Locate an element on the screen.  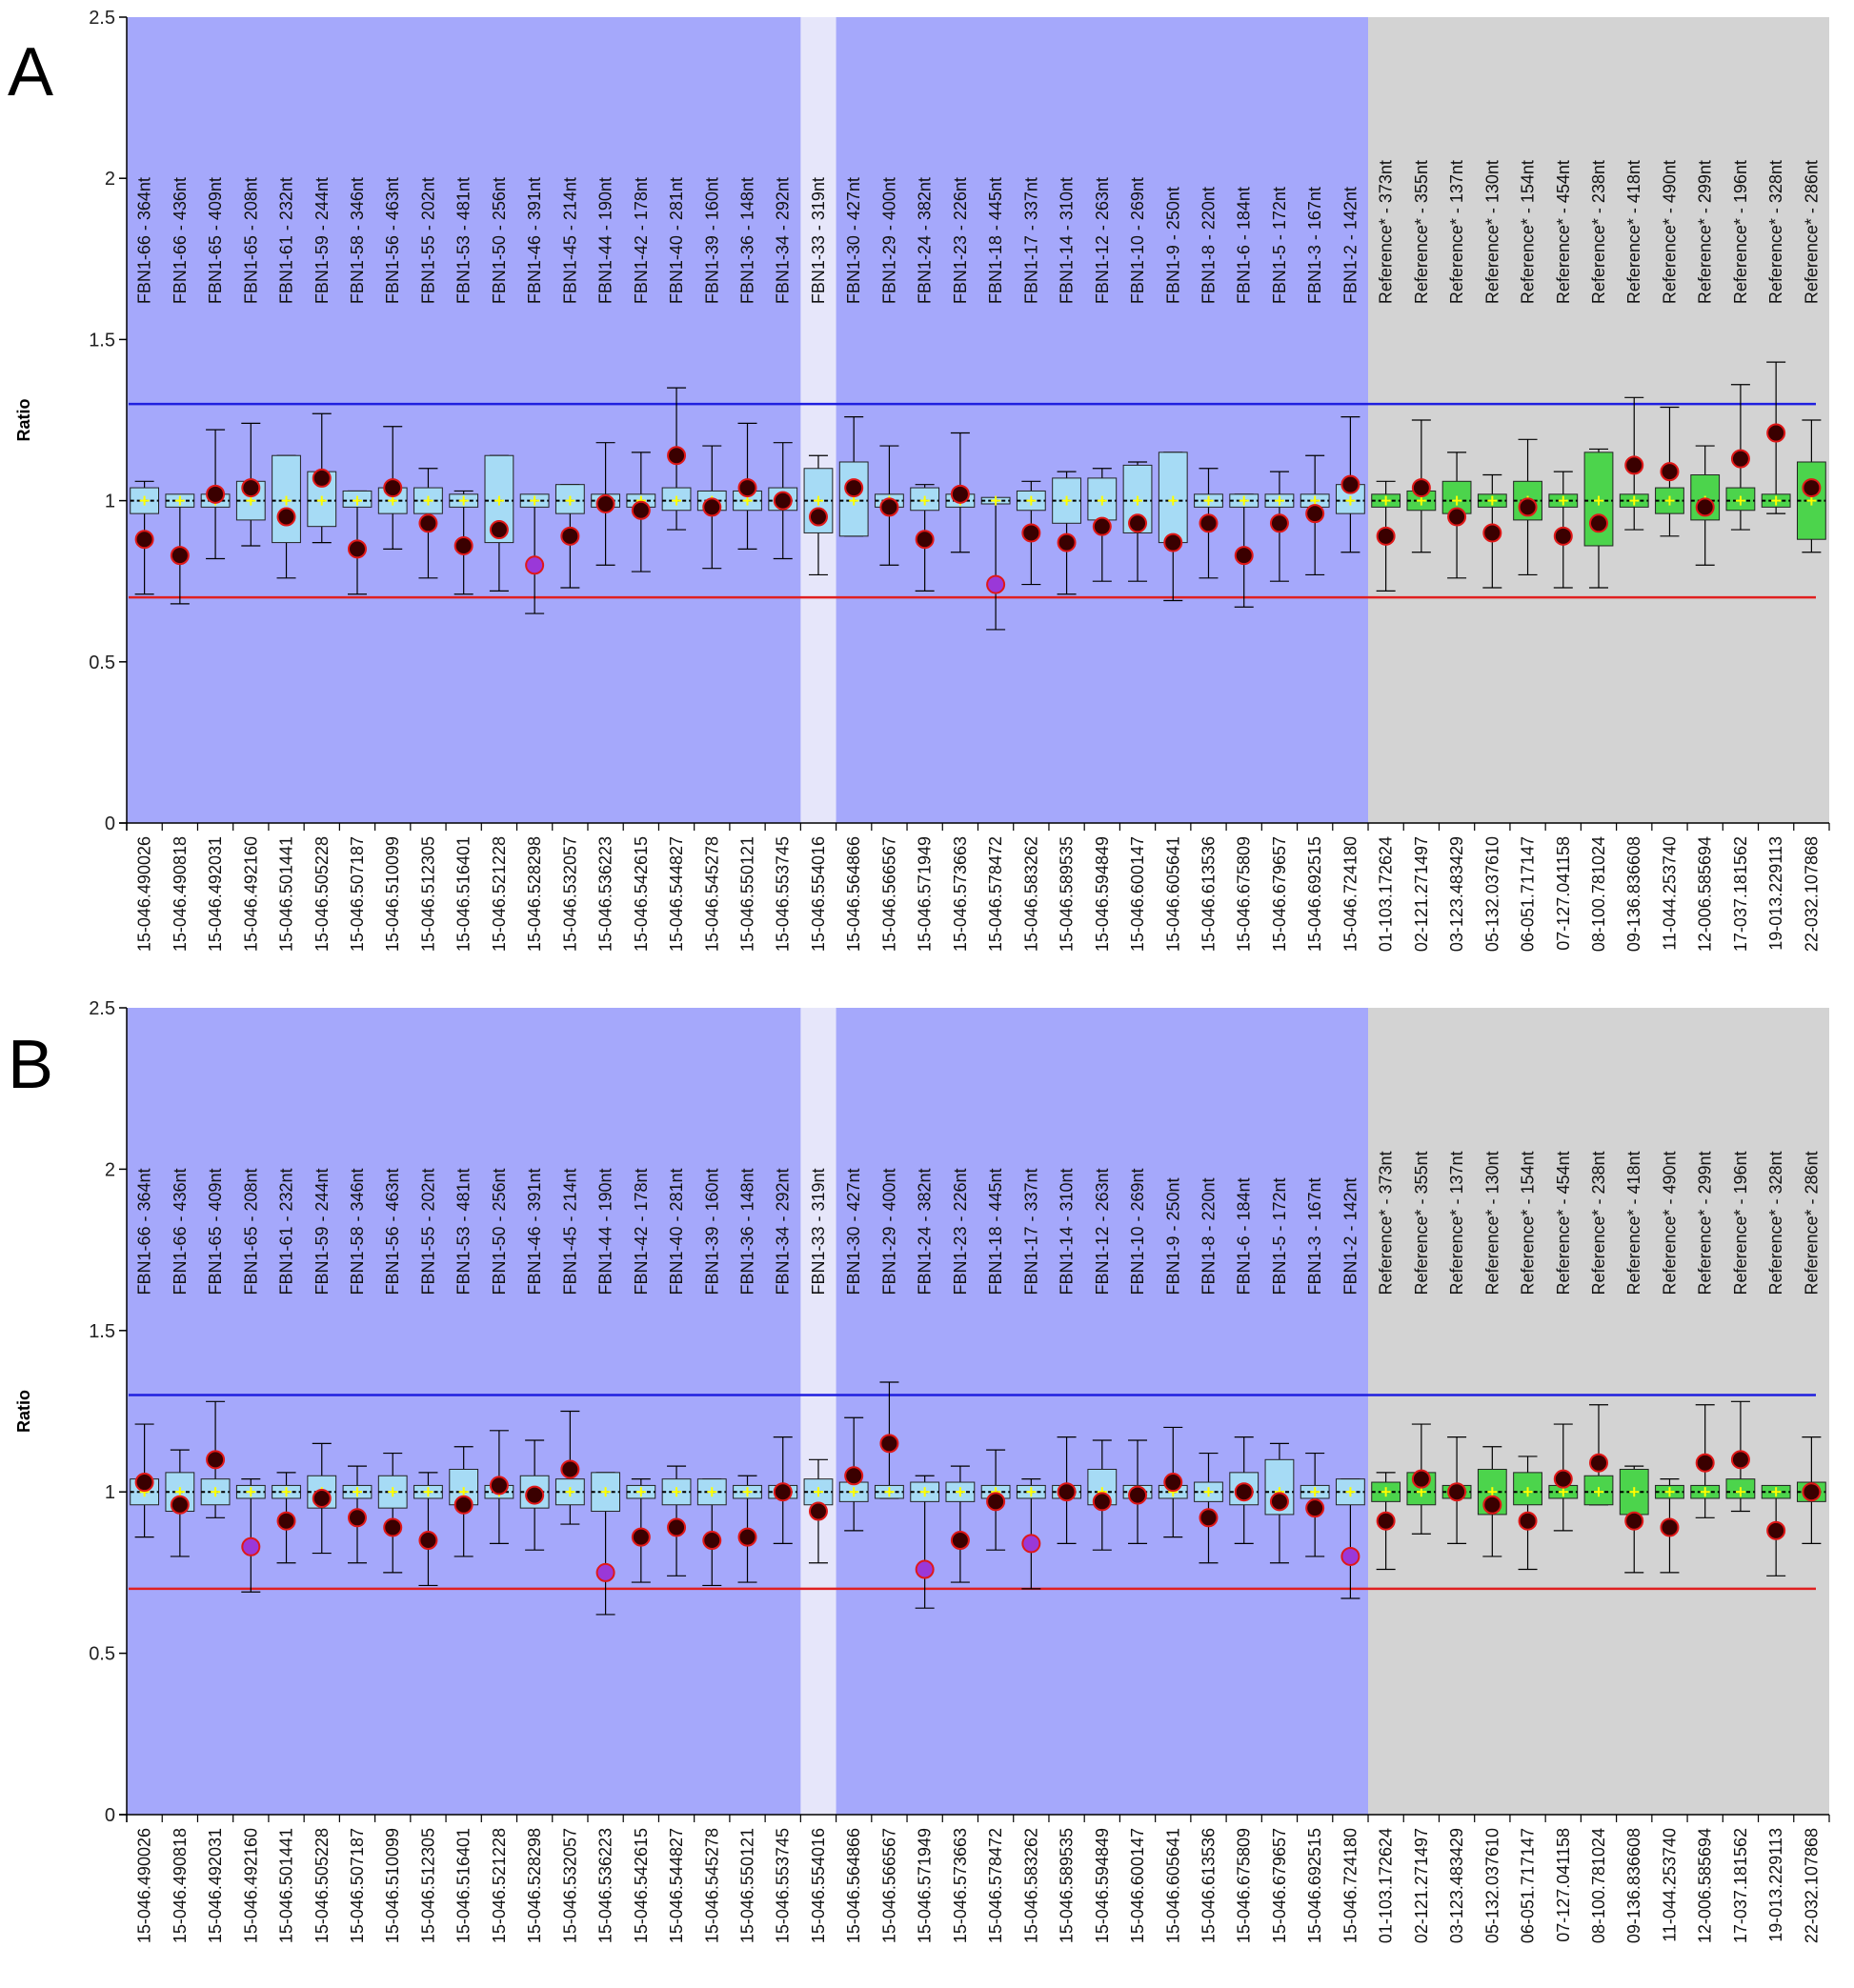
sample-label: 15-046.578472 is located at coordinates (996, 894).